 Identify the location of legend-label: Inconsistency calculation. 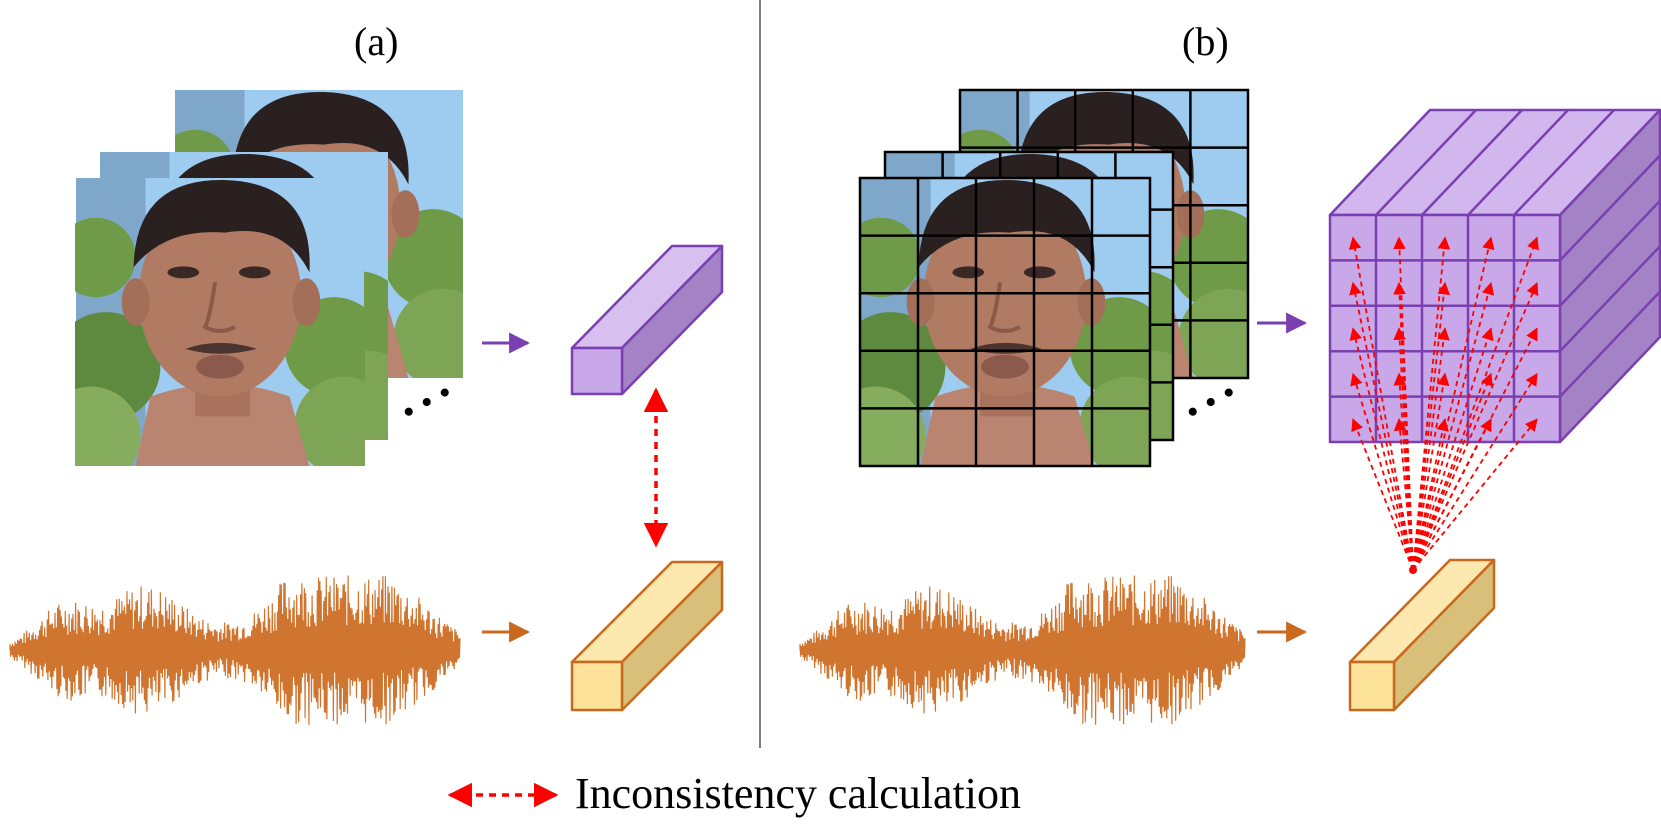
(798, 793).